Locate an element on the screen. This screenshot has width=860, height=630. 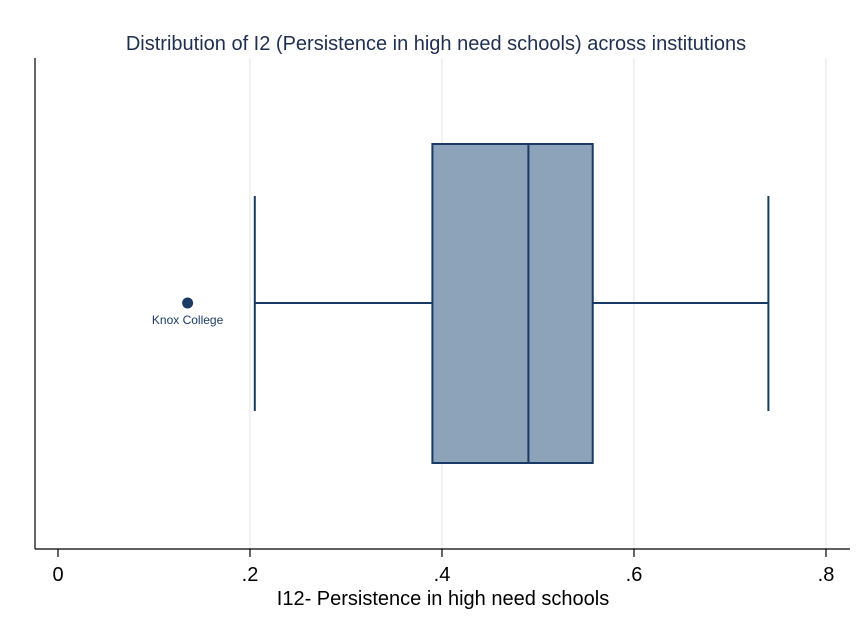
x-axis-ticks: 0 .2 .4 .6 .8 is located at coordinates (443, 567).